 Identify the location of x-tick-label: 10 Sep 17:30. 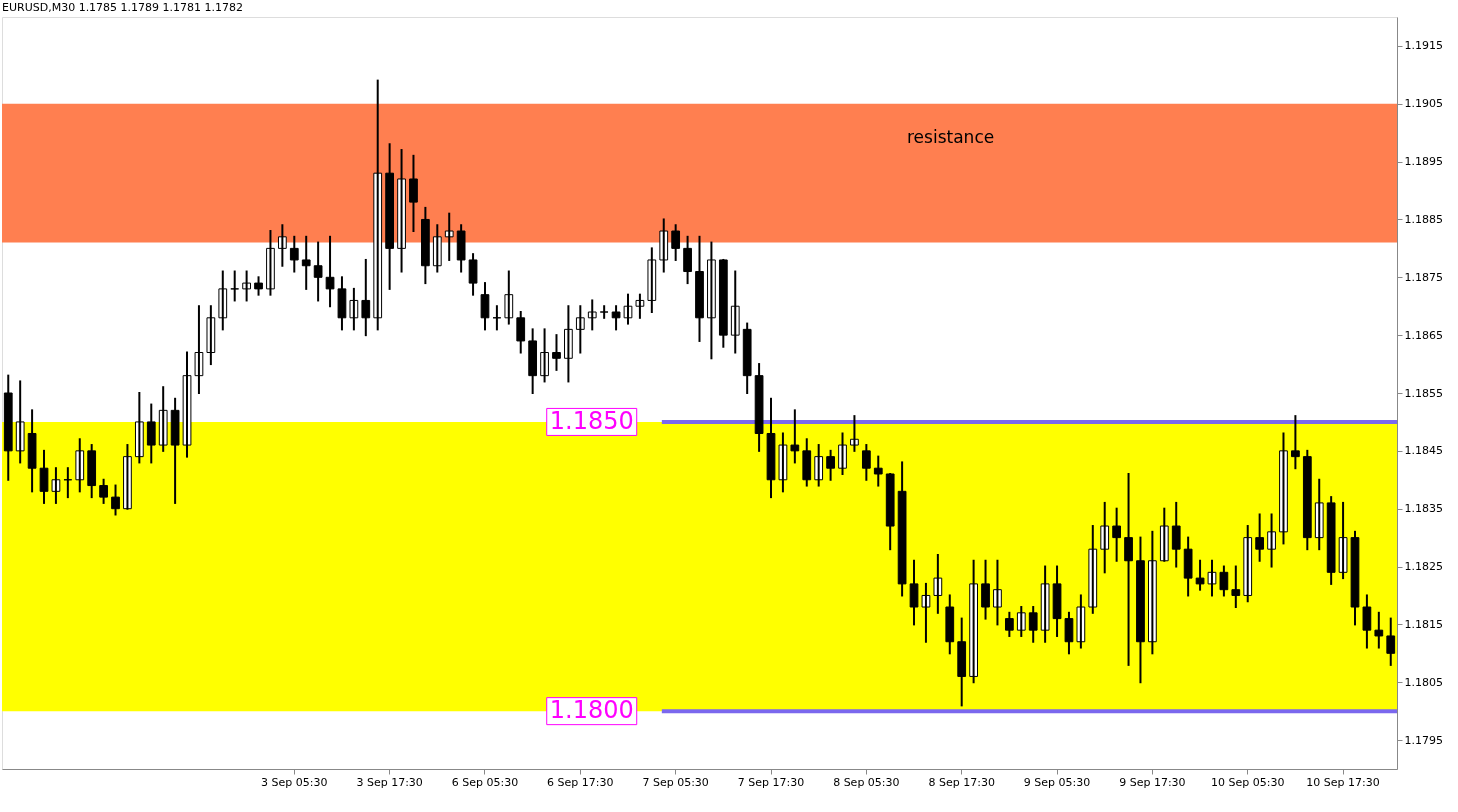
(1343, 782).